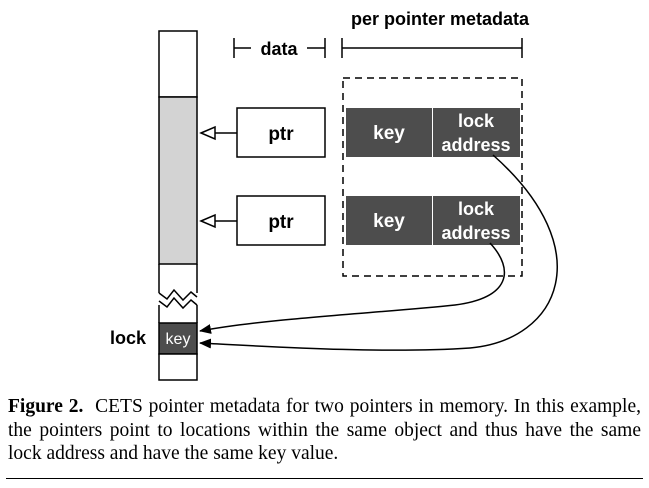 The image size is (649, 488). I want to click on header-data-label: data, so click(279, 49).